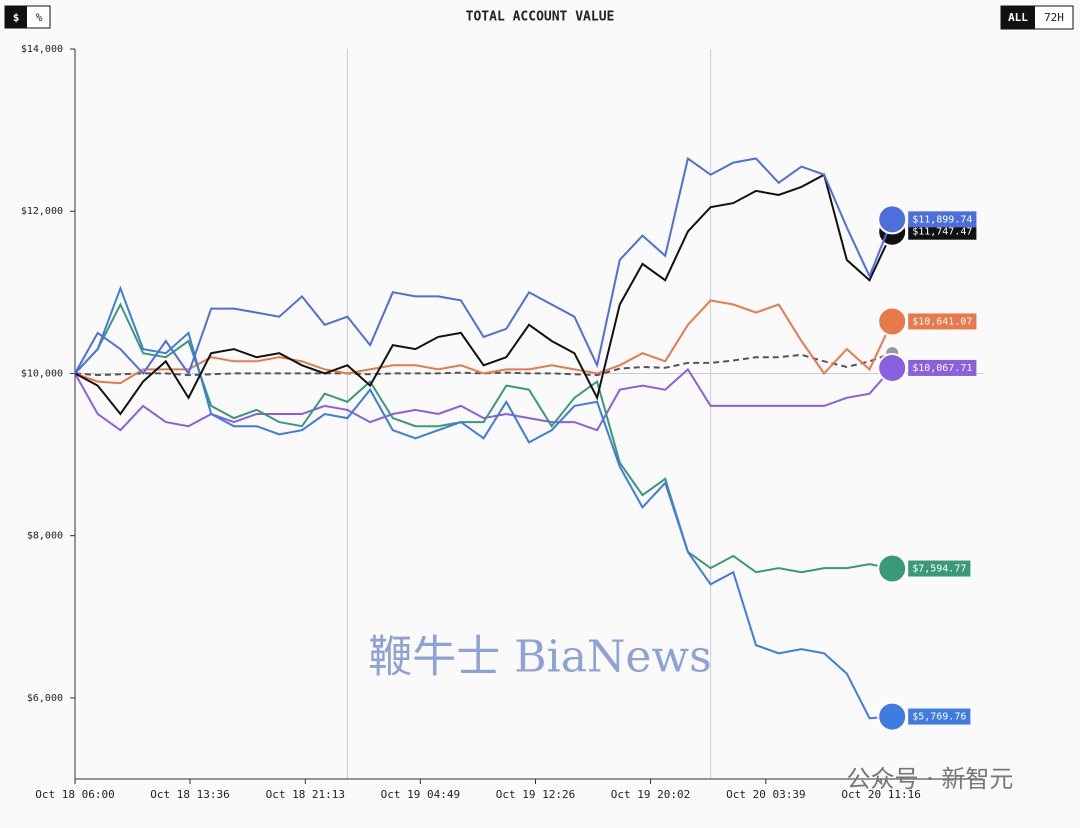  I want to click on all-button: ALL, so click(1018, 17).